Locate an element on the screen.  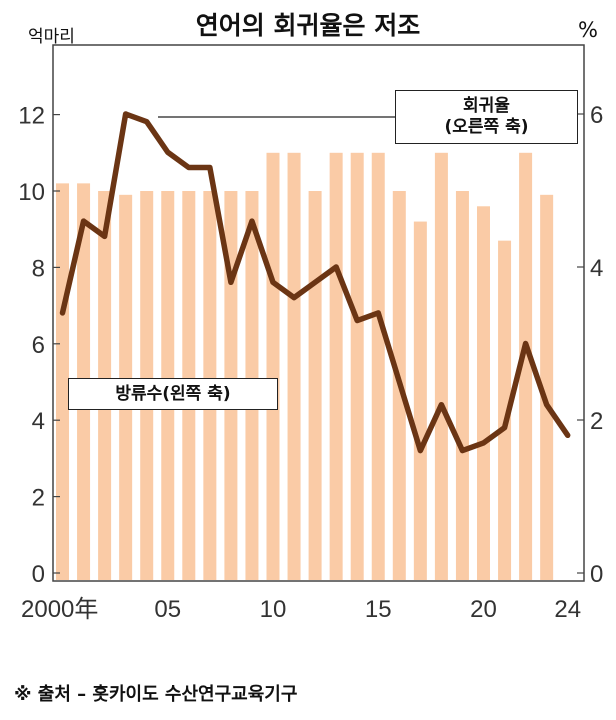
release-bar-2012 is located at coordinates (315, 385).